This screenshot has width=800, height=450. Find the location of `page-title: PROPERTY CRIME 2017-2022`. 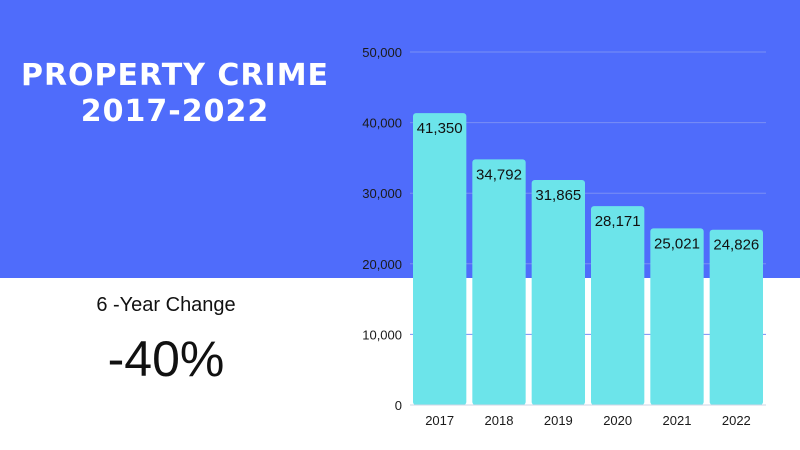

page-title: PROPERTY CRIME 2017-2022 is located at coordinates (175, 94).